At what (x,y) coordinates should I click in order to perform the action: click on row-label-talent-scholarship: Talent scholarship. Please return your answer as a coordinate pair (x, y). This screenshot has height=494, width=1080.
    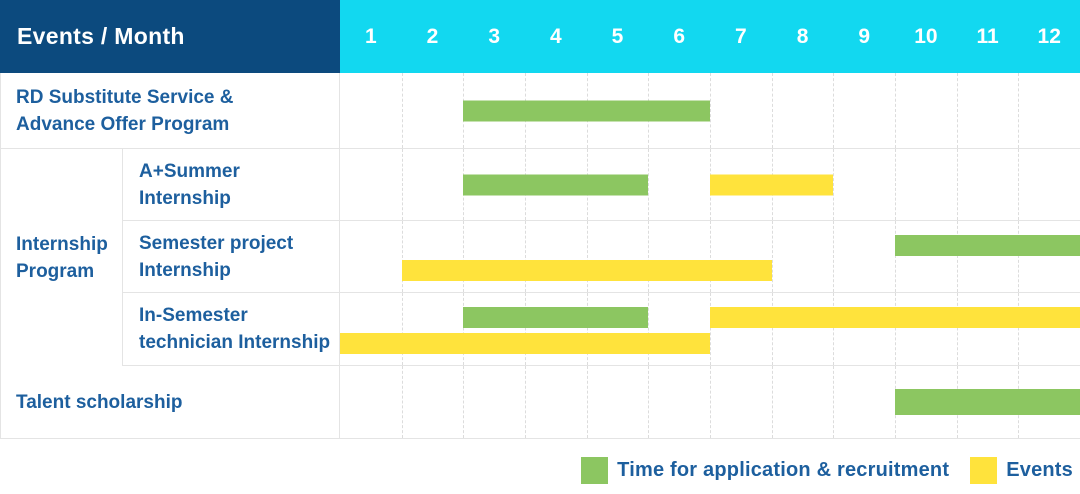
    Looking at the image, I should click on (170, 402).